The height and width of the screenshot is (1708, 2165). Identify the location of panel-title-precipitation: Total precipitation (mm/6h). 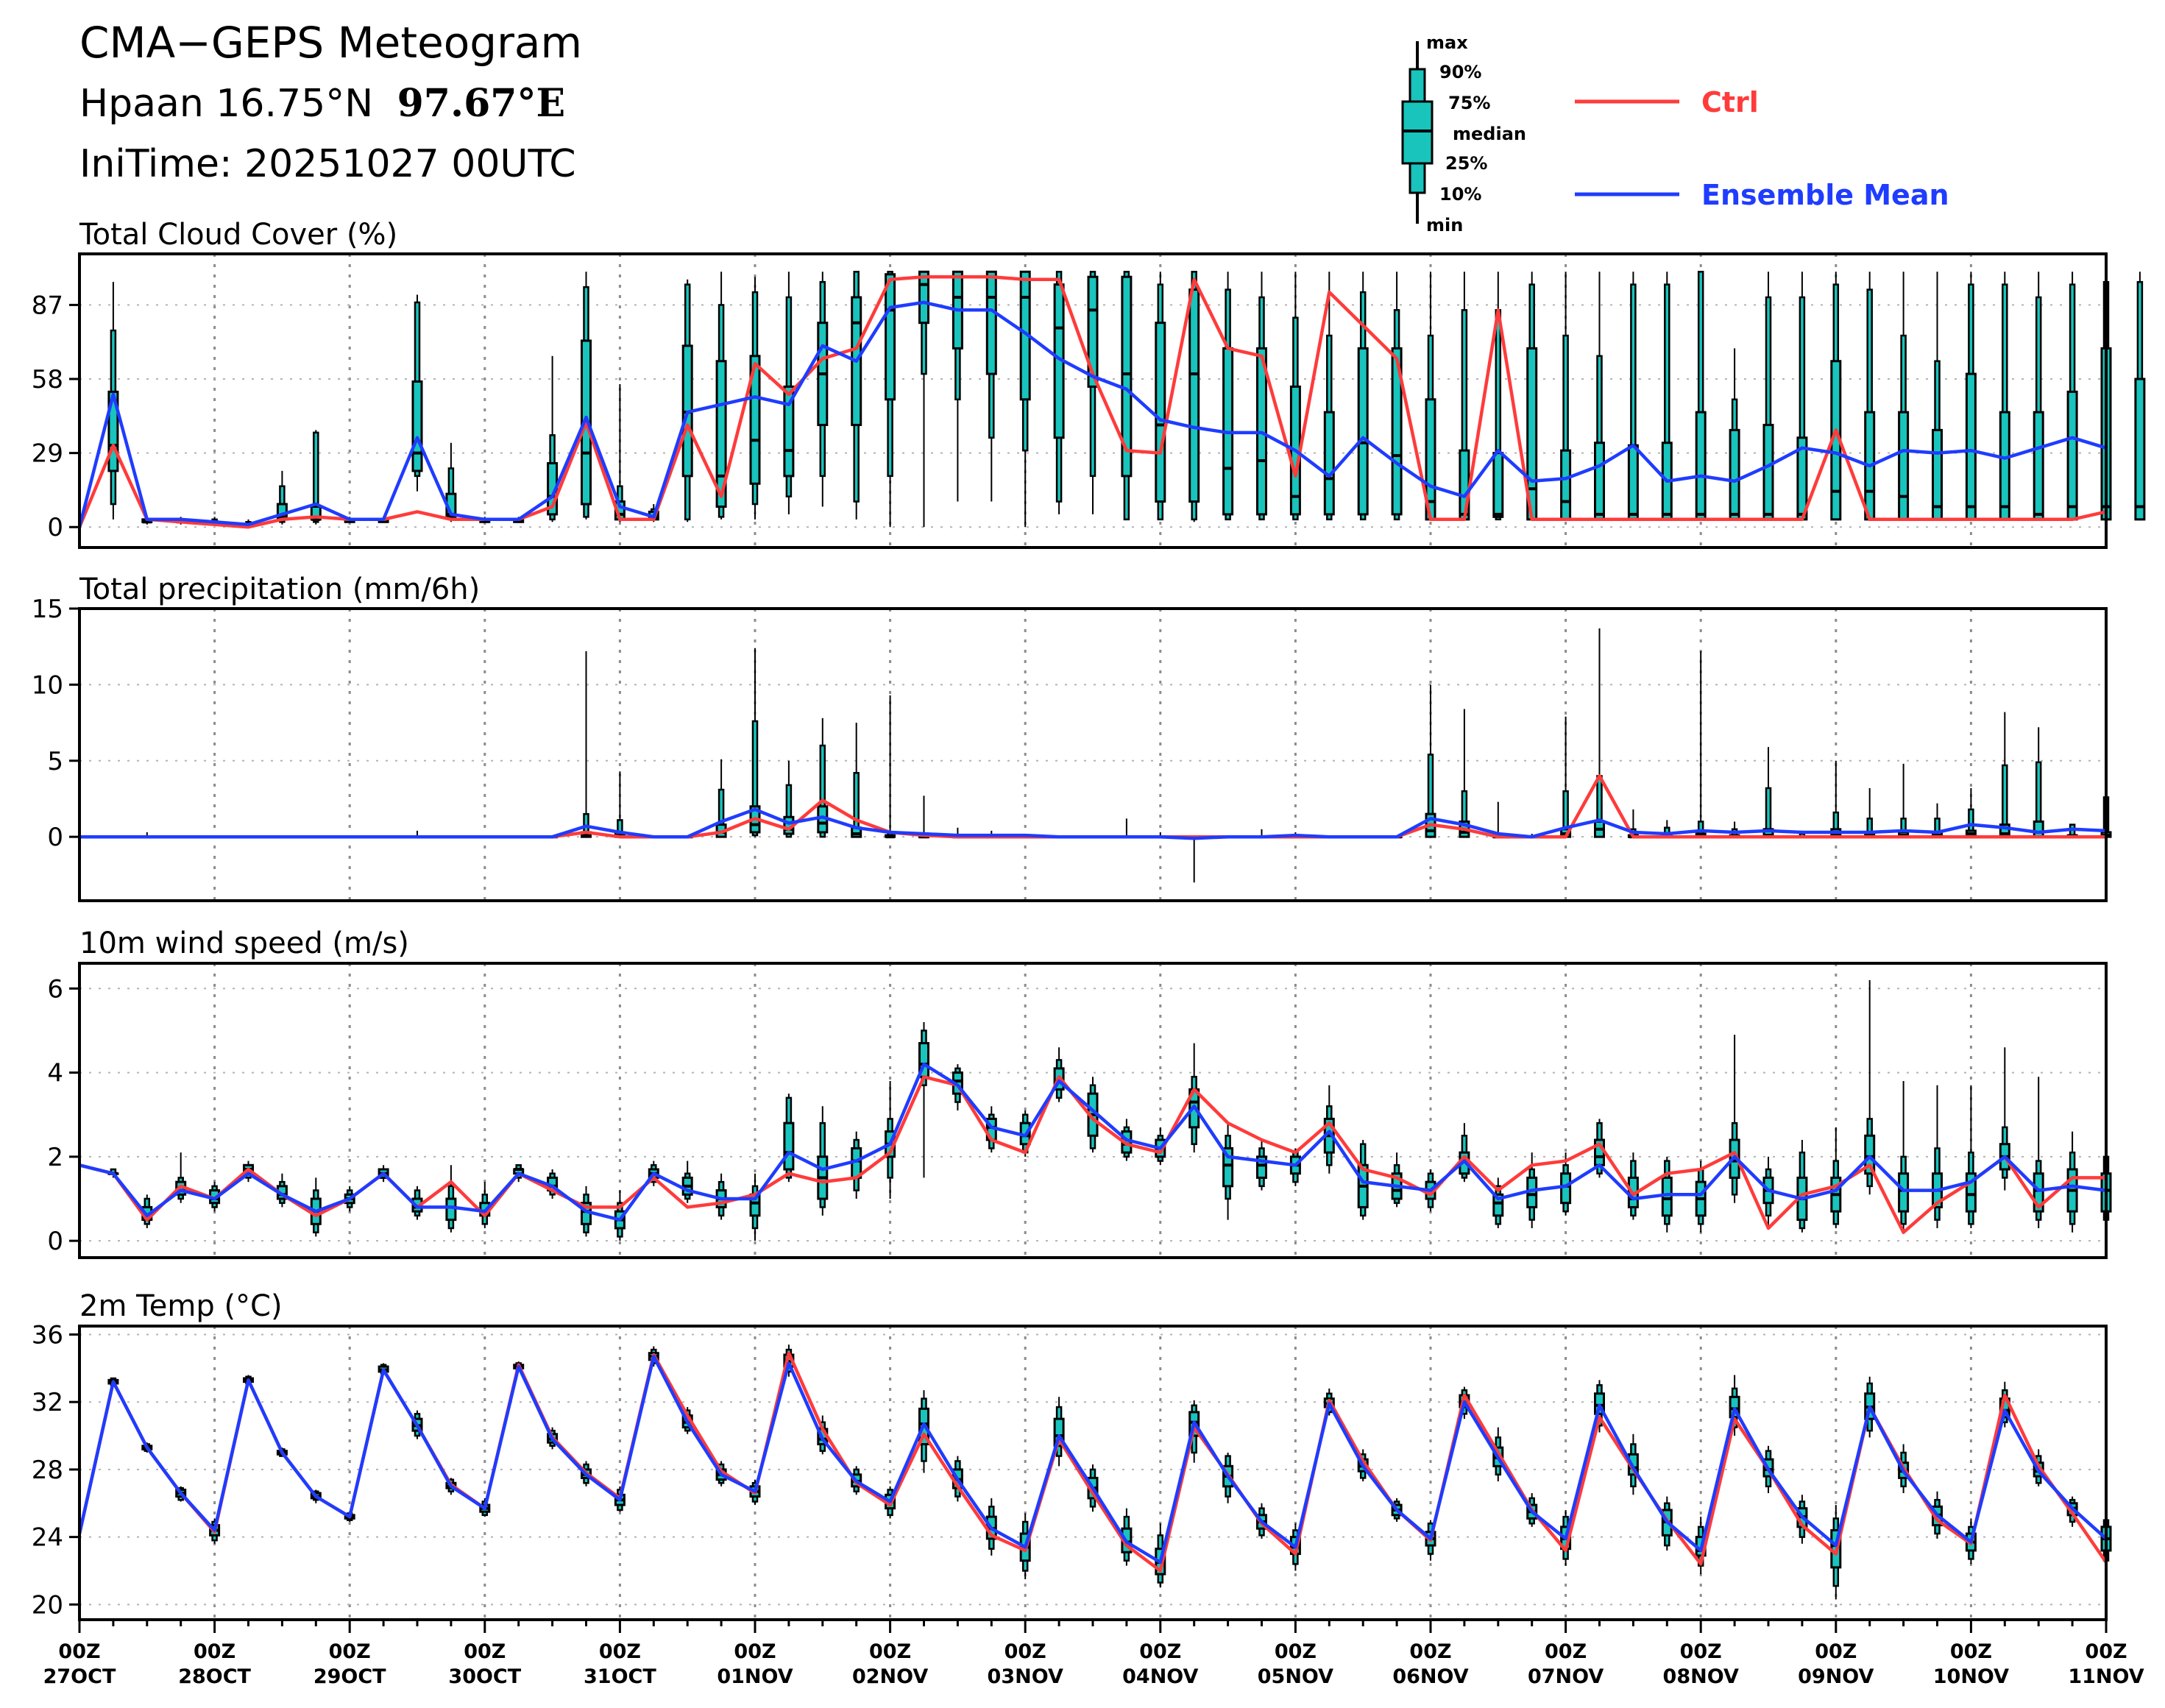
(279, 589).